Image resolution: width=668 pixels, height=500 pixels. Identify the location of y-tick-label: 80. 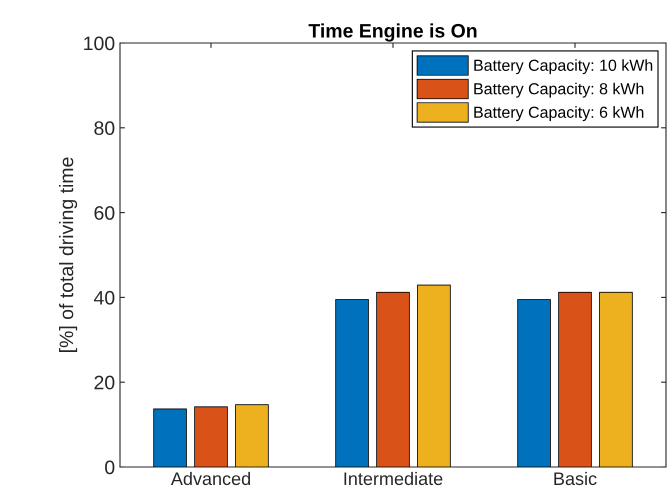
(104, 128).